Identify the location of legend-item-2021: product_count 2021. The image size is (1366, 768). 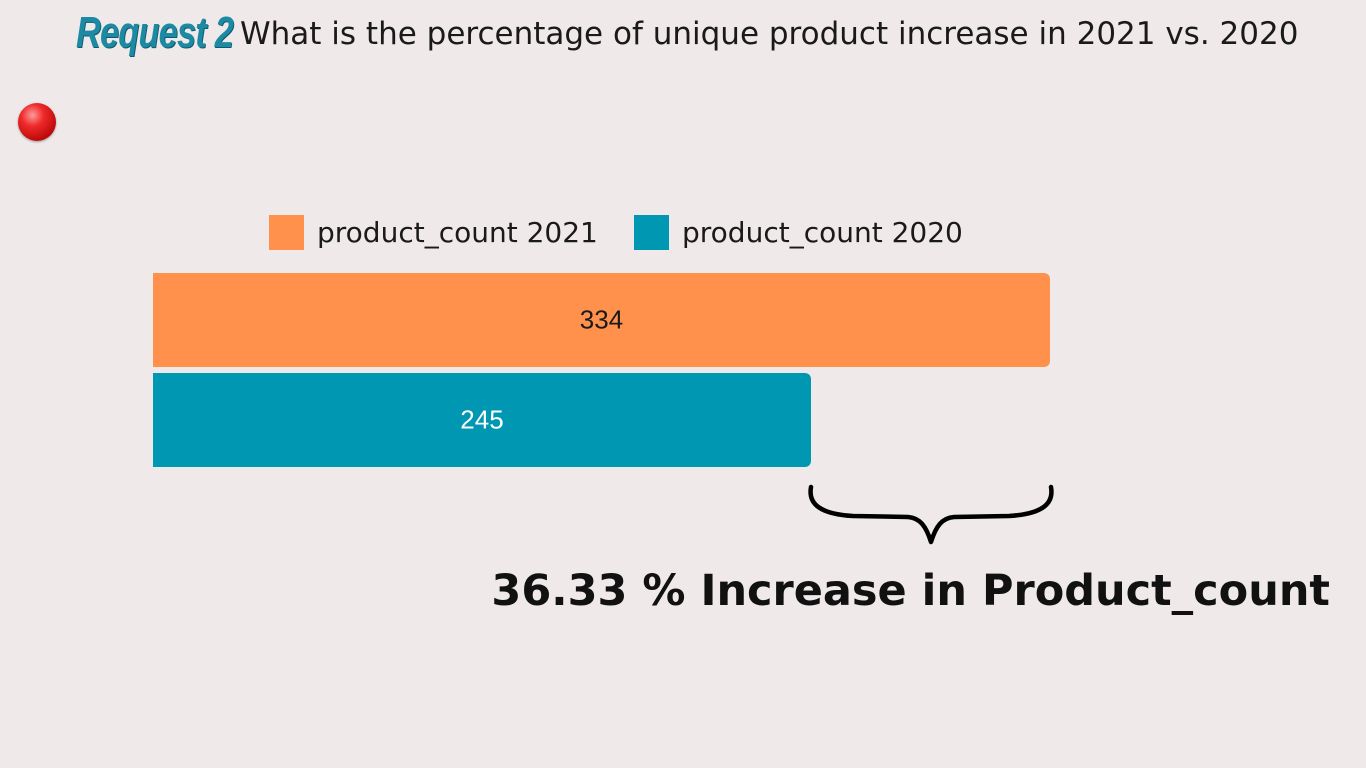
(433, 232).